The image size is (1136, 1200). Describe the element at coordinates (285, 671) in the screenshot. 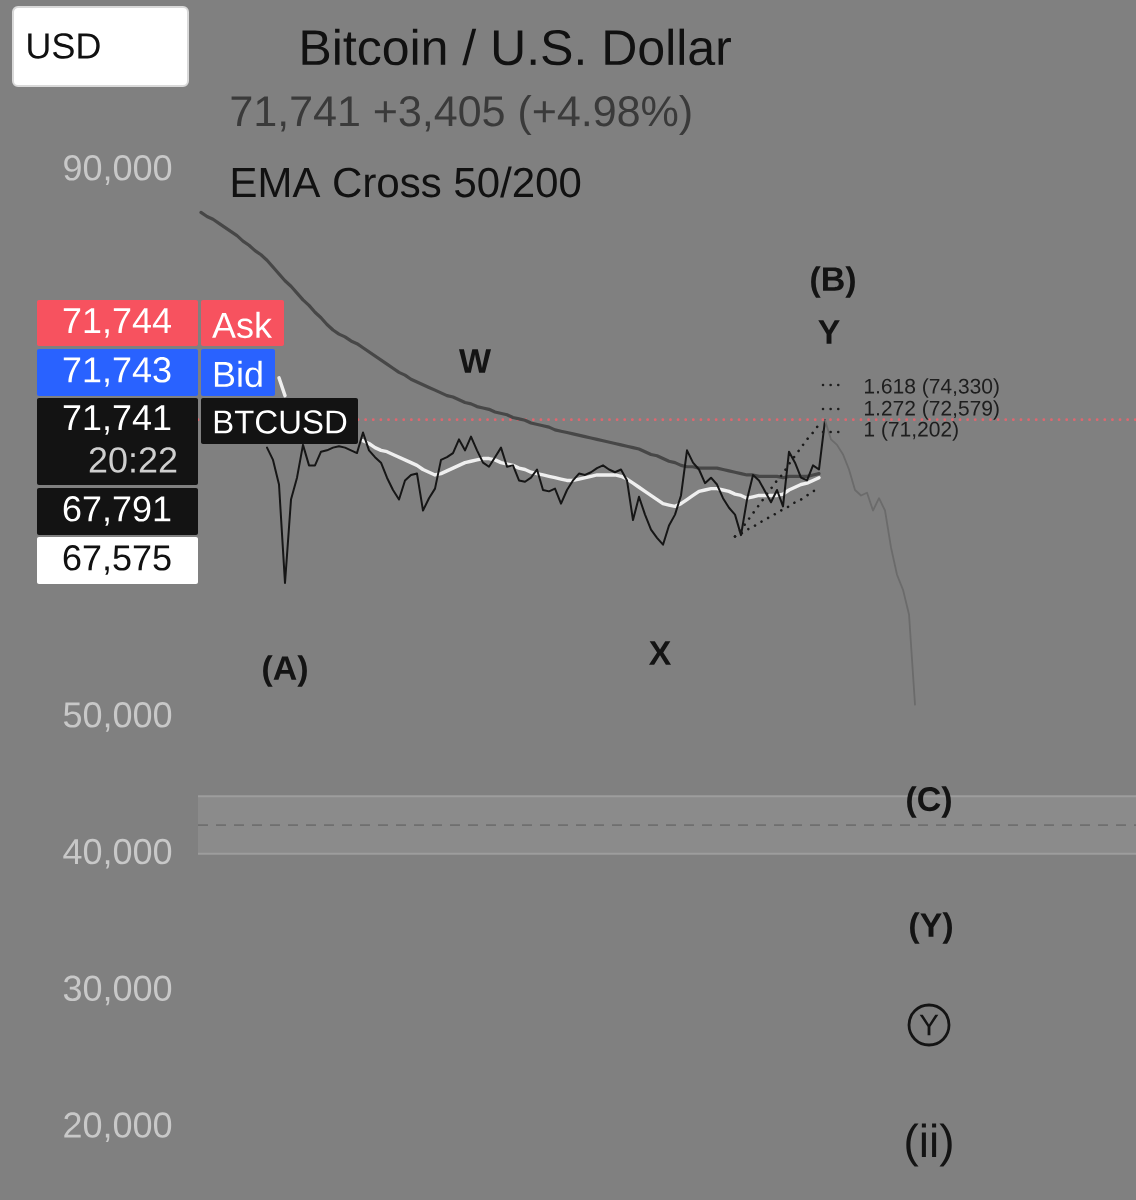

I see `annotation: (A)` at that location.